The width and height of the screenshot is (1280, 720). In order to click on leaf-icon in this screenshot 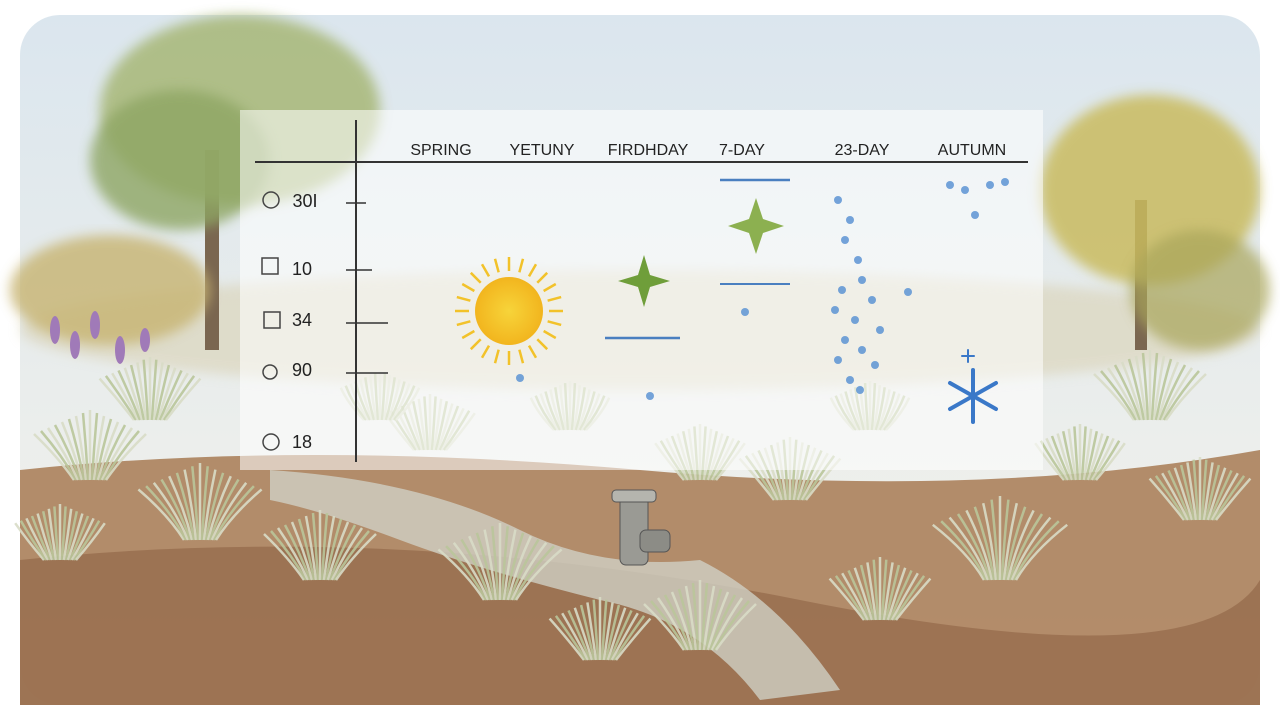, I will do `click(701, 252)`.